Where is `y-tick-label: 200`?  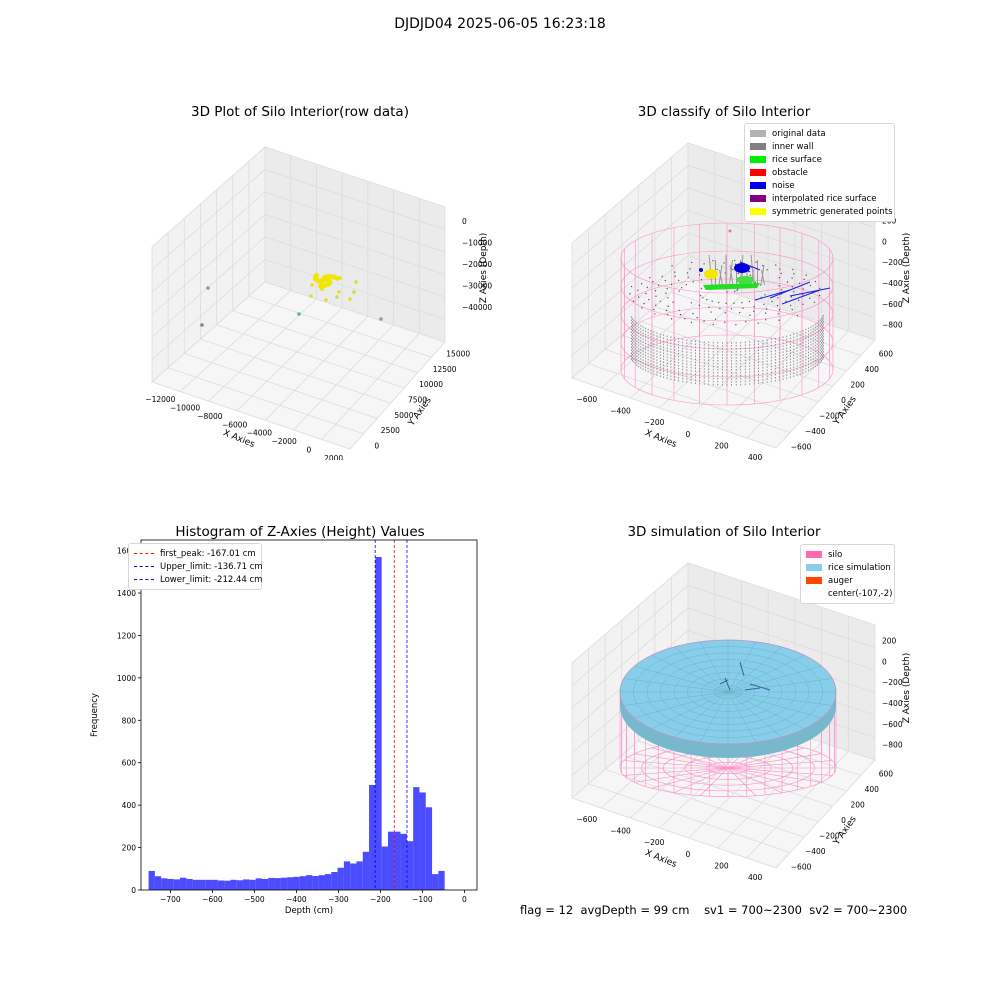
y-tick-label: 200 is located at coordinates (857, 385).